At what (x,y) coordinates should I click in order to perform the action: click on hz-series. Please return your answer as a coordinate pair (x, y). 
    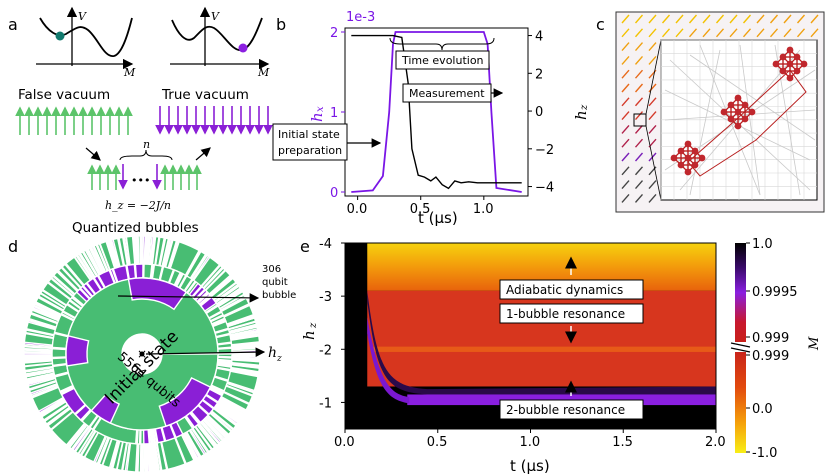
    Looking at the image, I should click on (436, 112).